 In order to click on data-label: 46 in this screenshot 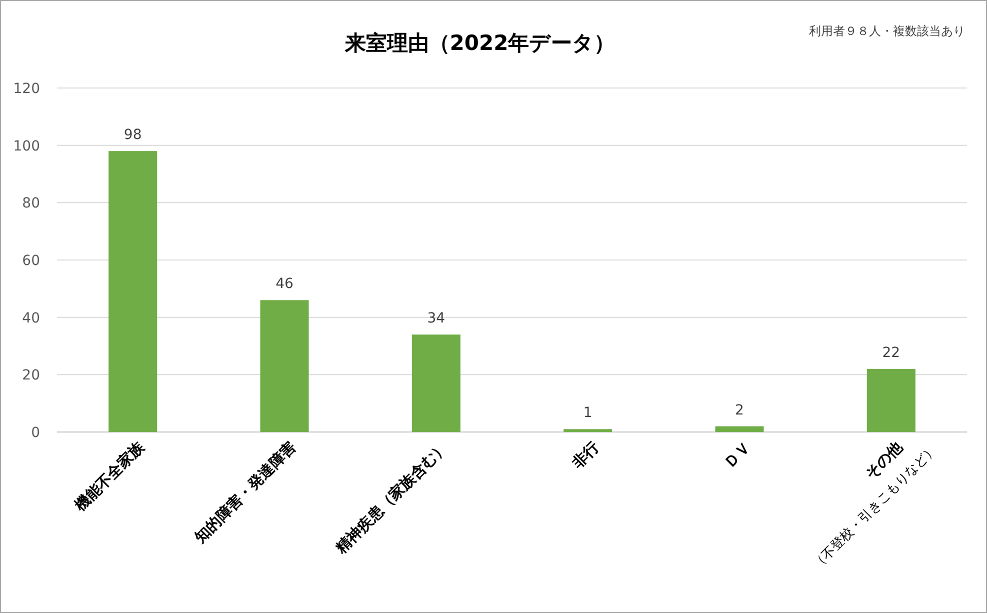, I will do `click(285, 284)`.